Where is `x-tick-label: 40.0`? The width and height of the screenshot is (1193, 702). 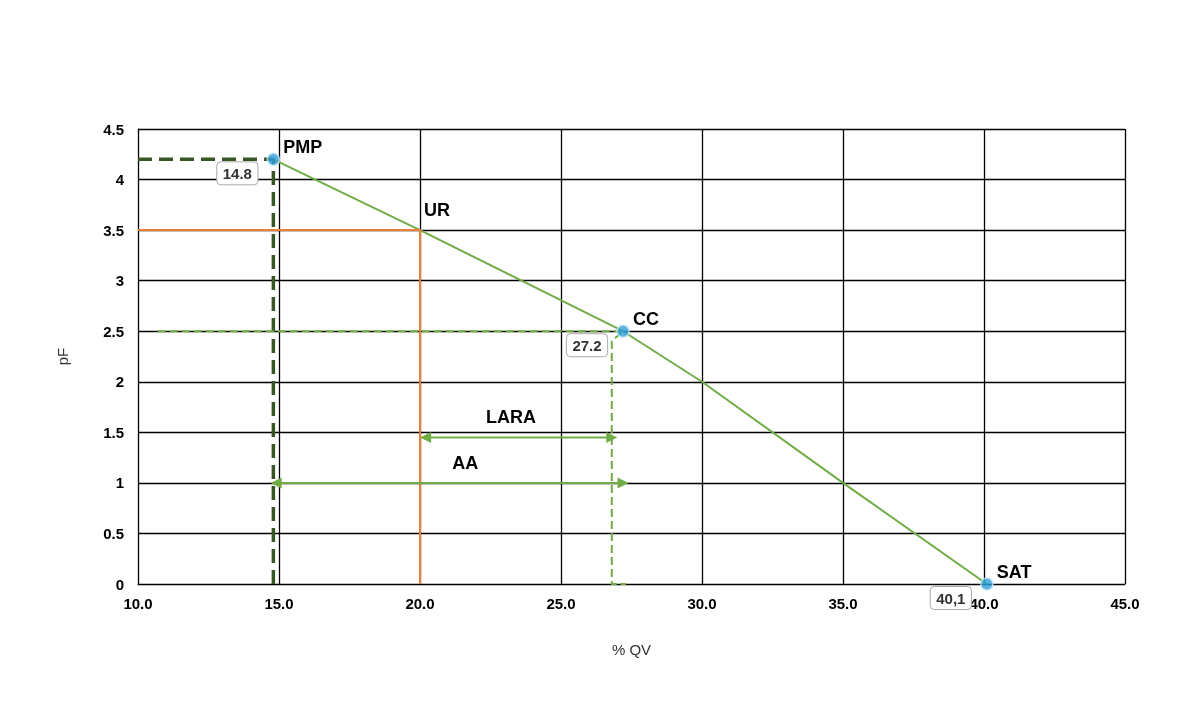
x-tick-label: 40.0 is located at coordinates (984, 603).